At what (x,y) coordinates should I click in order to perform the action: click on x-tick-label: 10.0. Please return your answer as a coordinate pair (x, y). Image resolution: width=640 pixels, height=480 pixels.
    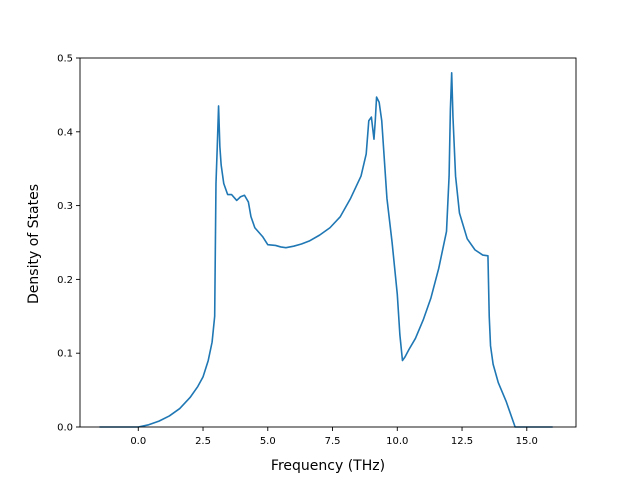
    Looking at the image, I should click on (397, 441).